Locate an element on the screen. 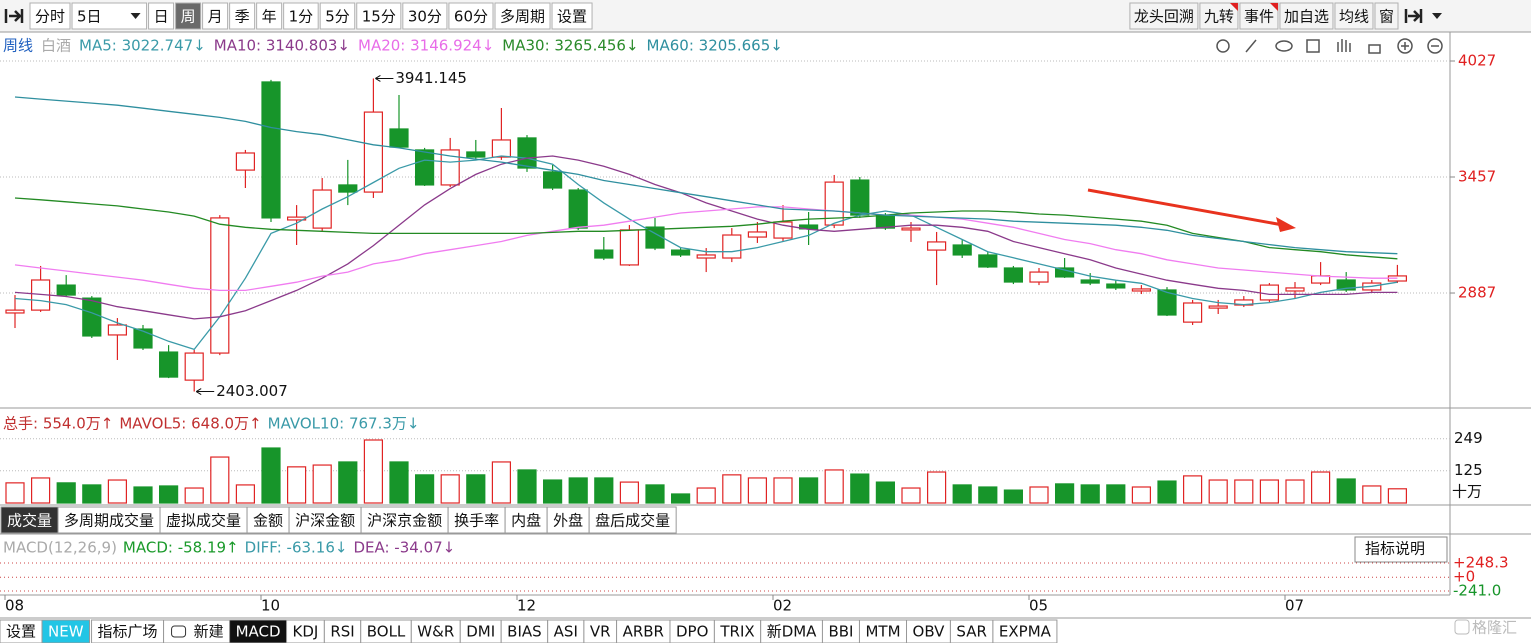 This screenshot has width=1531, height=643. toolbar-button-label: 月 is located at coordinates (215, 17).